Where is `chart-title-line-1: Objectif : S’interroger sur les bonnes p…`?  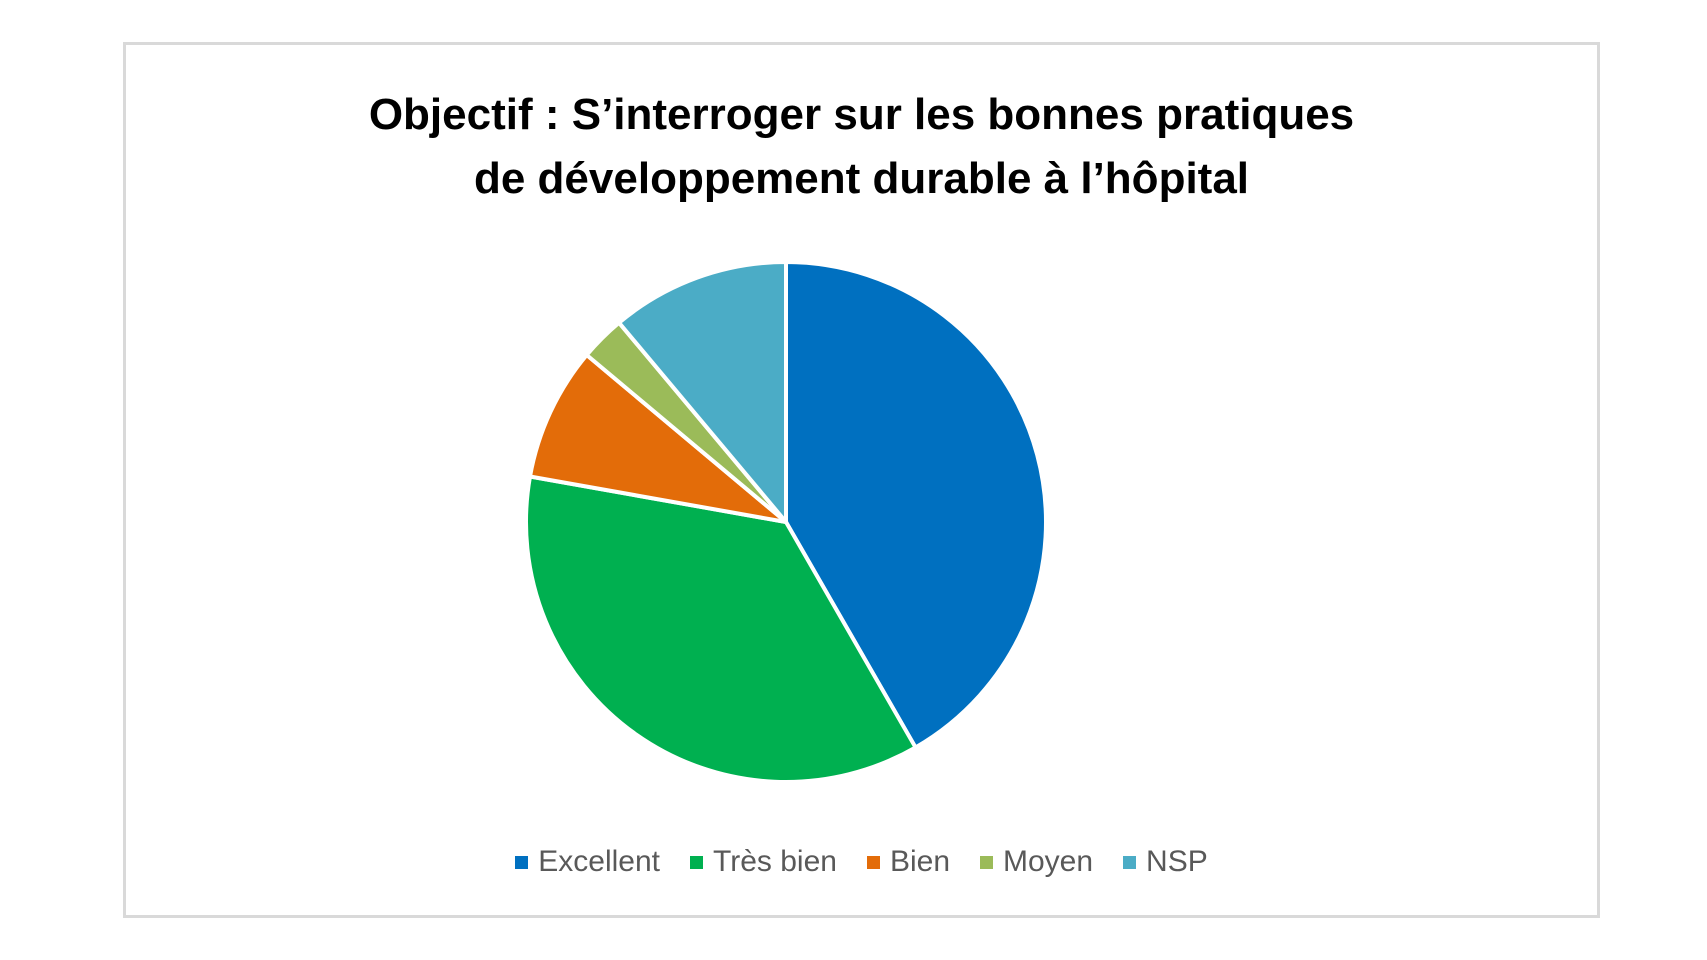 chart-title-line-1: Objectif : S’interroger sur les bonnes p… is located at coordinates (861, 114).